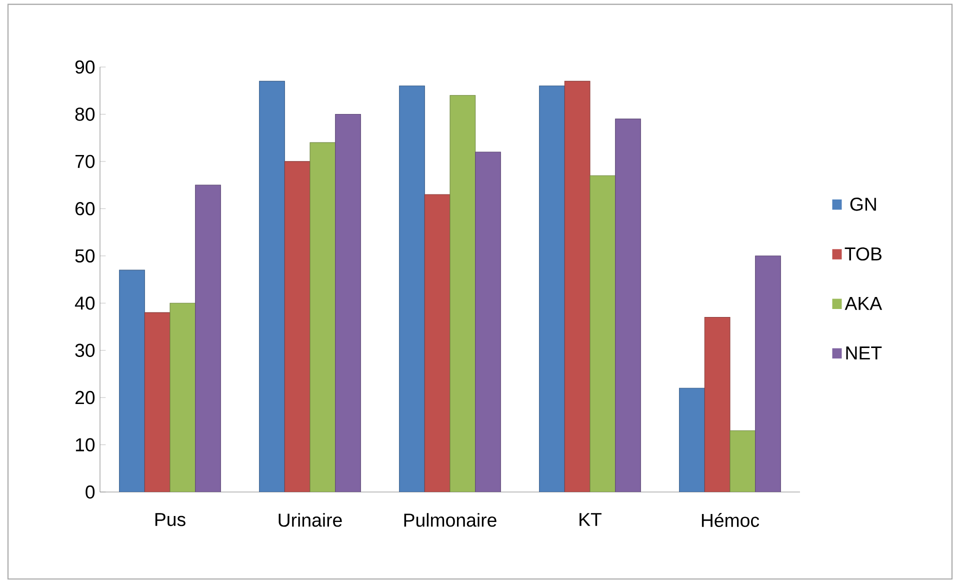 Image resolution: width=957 pixels, height=583 pixels. What do you see at coordinates (863, 254) in the screenshot?
I see `legend-label: TOB` at bounding box center [863, 254].